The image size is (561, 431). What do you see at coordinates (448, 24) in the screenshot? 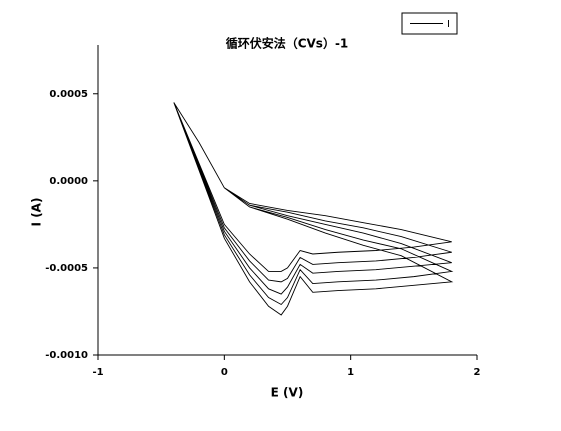
I see `legend-label: I` at bounding box center [448, 24].